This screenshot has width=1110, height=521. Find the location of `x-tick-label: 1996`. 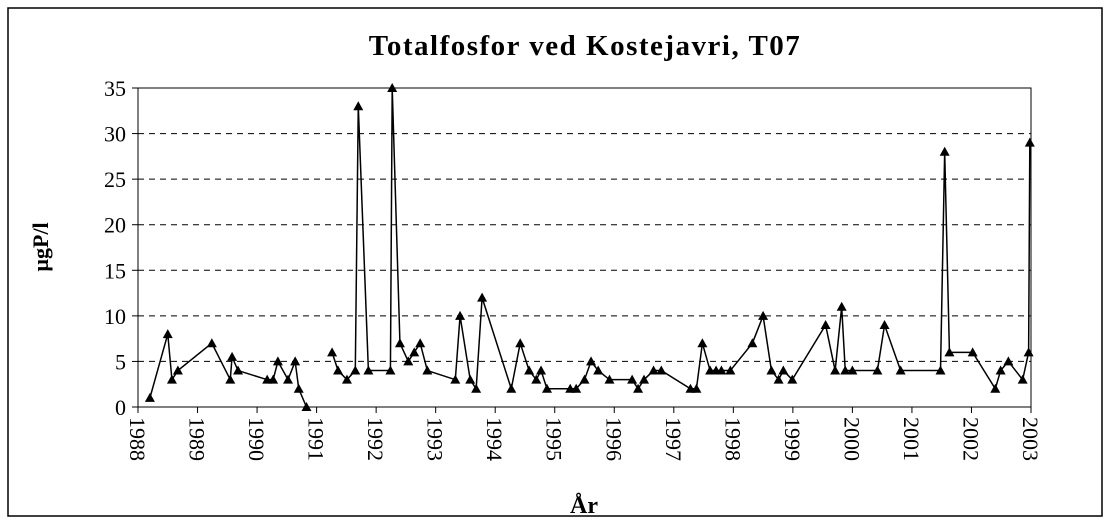

x-tick-label: 1996 is located at coordinates (613, 439).